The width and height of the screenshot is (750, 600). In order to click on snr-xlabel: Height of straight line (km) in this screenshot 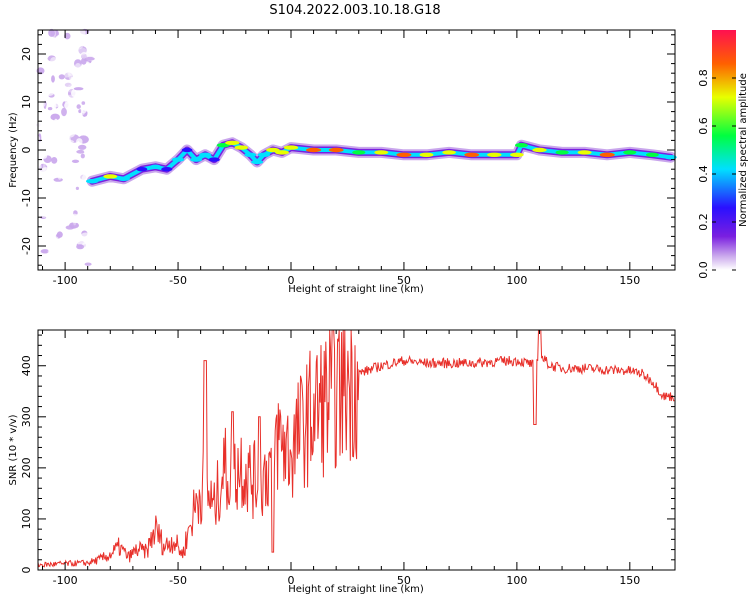, I will do `click(356, 589)`.